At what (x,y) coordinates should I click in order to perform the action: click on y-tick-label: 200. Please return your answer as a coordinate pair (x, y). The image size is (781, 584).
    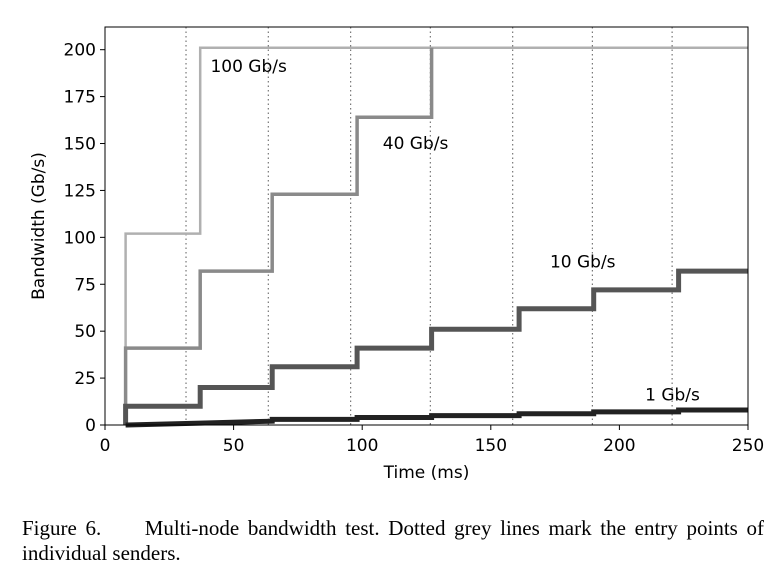
    Looking at the image, I should click on (80, 51).